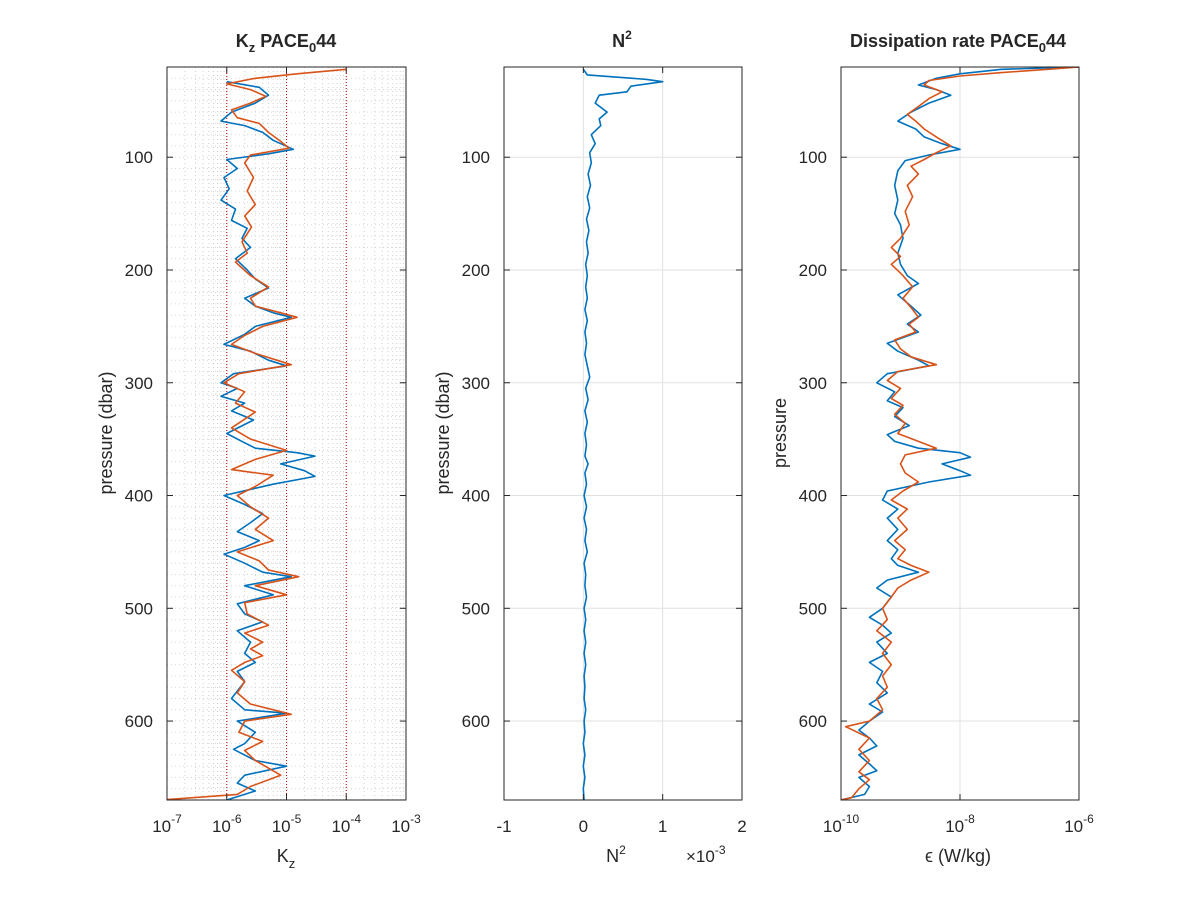 The height and width of the screenshot is (900, 1200). Describe the element at coordinates (622, 39) in the screenshot. I see `n2-title-text: N2` at that location.